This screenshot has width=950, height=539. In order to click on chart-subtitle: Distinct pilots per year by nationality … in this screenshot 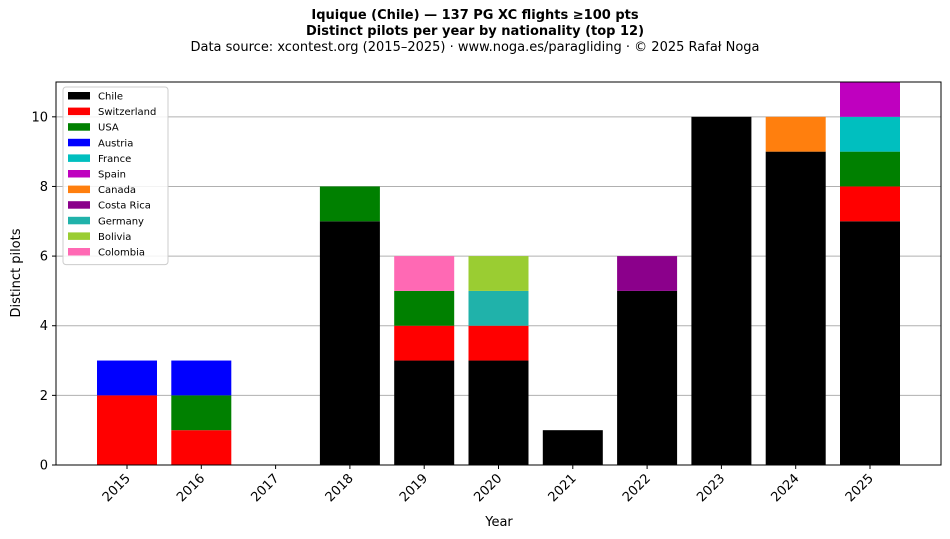, I will do `click(475, 31)`.